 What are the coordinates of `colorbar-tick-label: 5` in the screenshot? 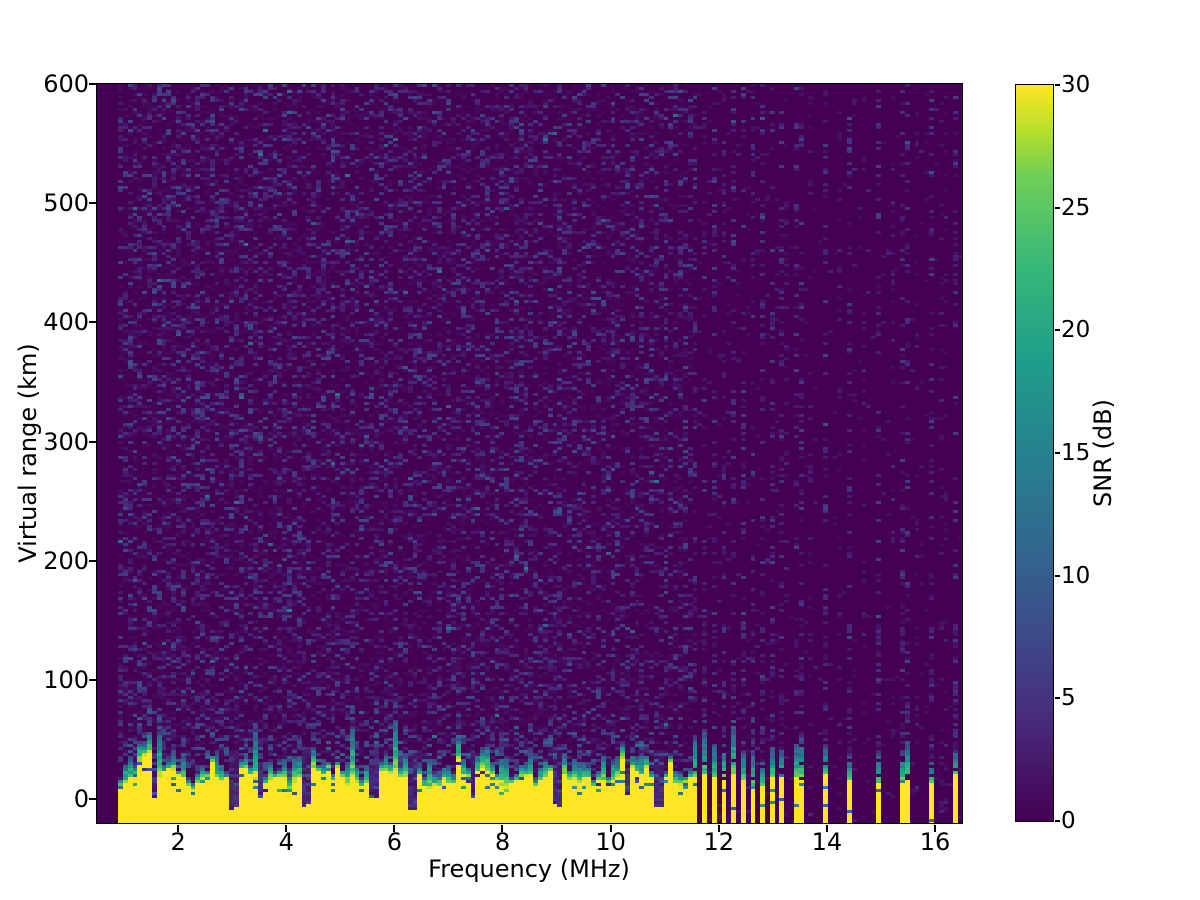 It's located at (1068, 698).